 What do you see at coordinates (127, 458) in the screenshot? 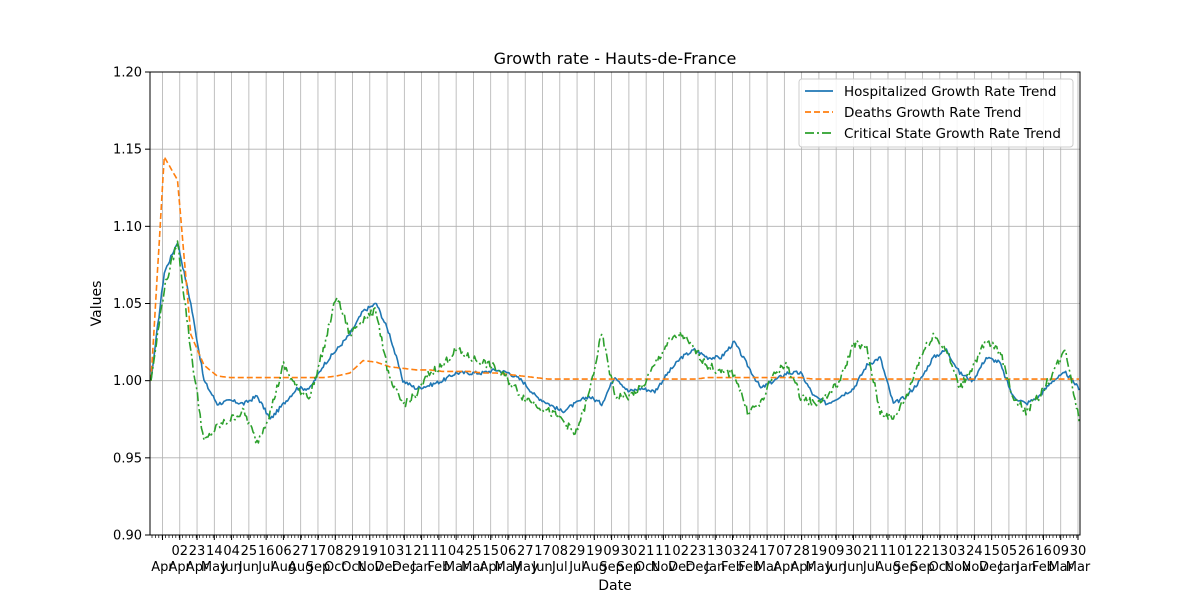
I see `y-tick-label: 0.95` at bounding box center [127, 458].